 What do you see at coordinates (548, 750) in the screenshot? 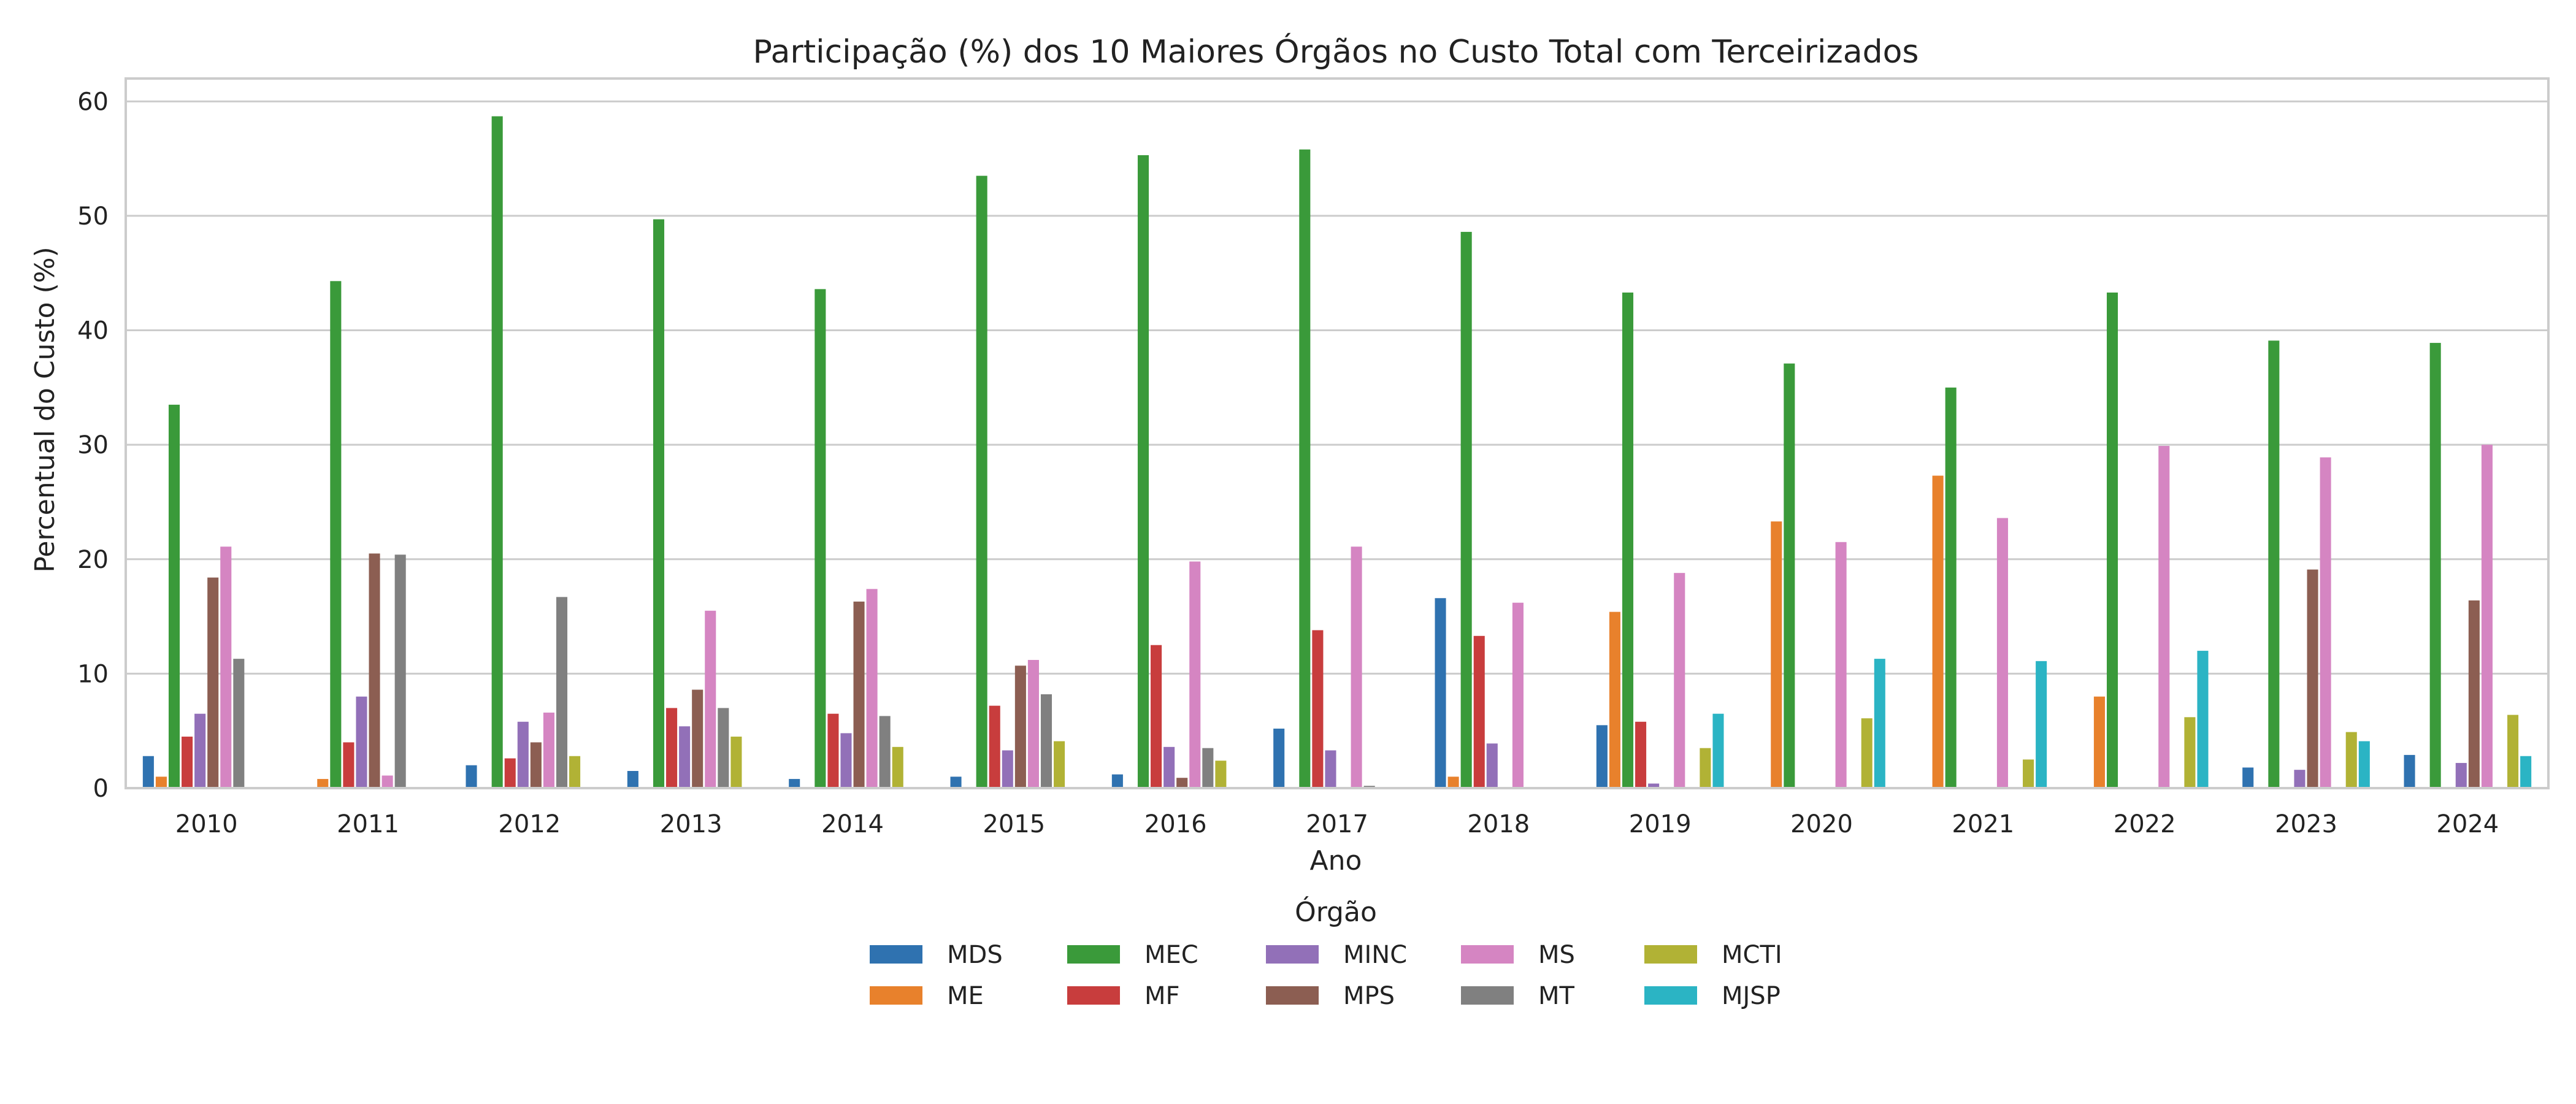
I see `bar-ms-2012` at bounding box center [548, 750].